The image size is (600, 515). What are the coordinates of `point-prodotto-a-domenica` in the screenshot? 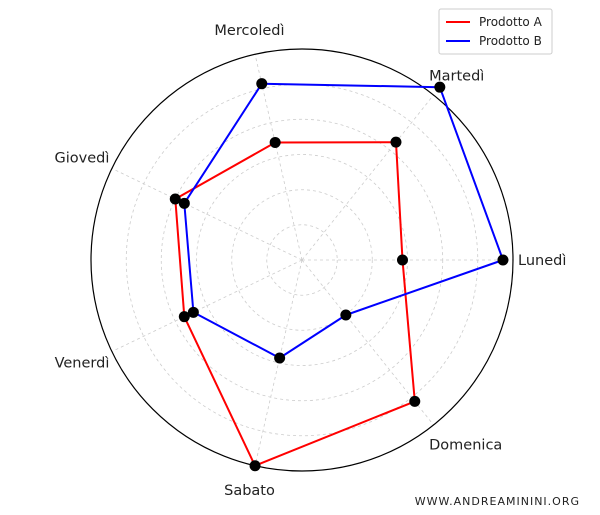 It's located at (415, 401).